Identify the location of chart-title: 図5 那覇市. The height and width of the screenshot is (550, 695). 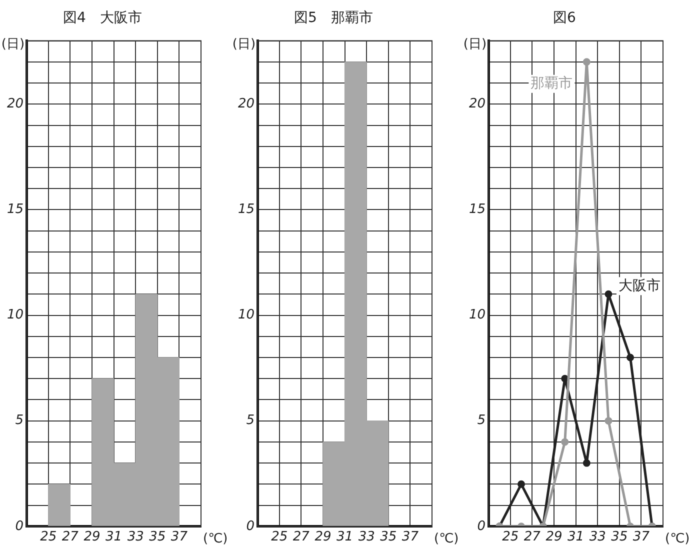
(333, 18).